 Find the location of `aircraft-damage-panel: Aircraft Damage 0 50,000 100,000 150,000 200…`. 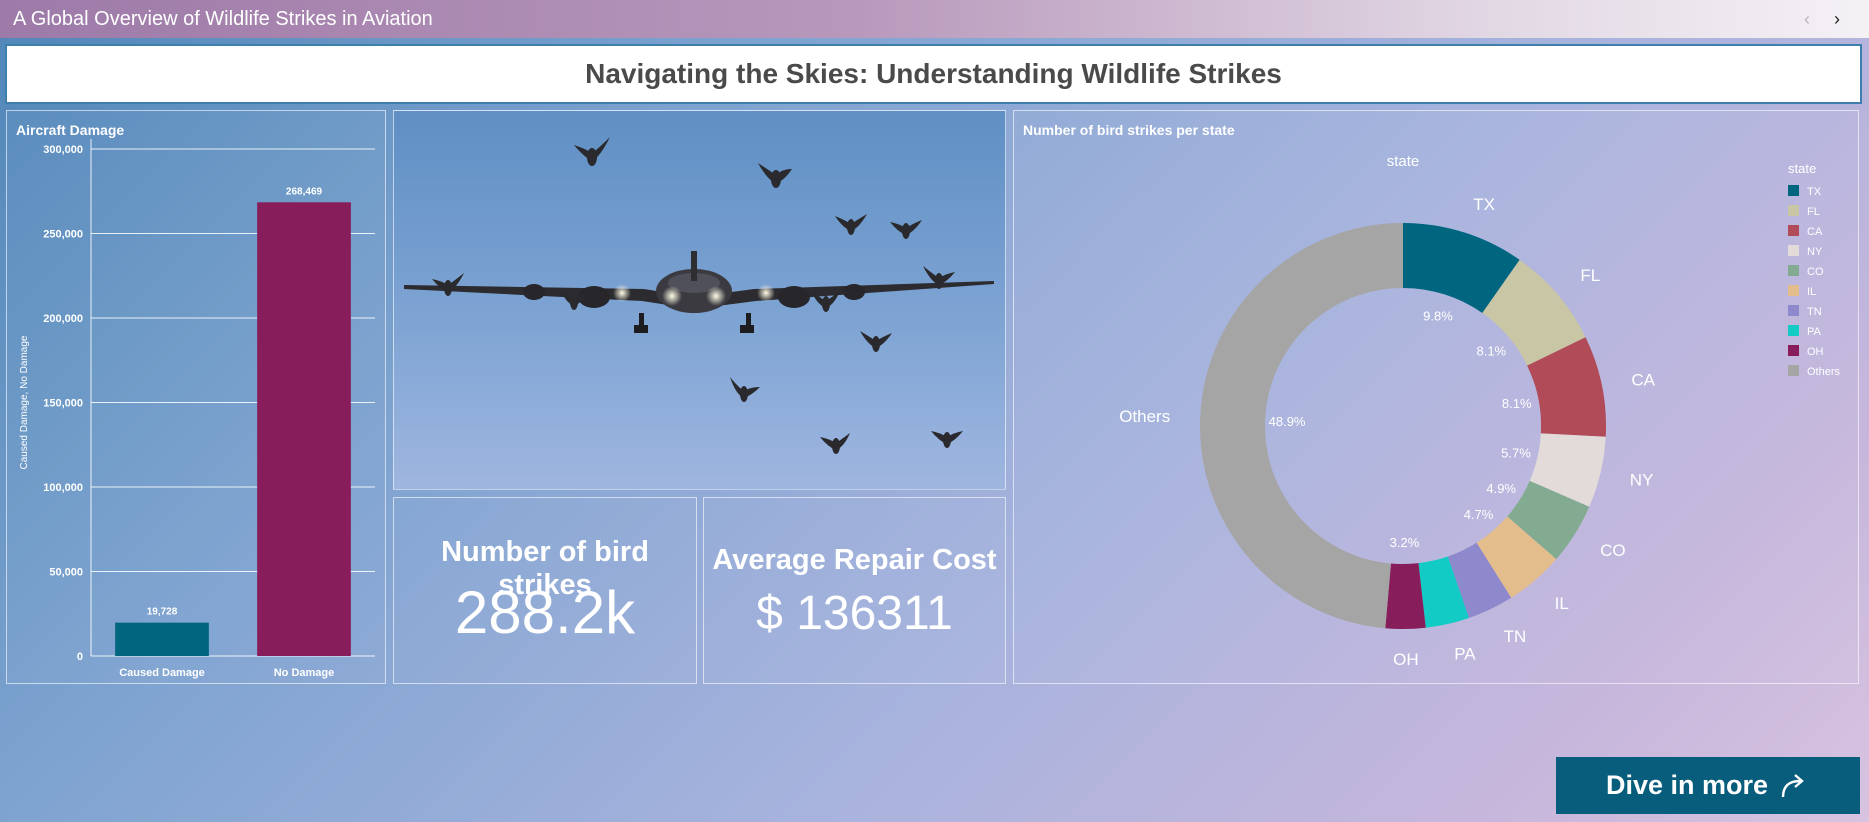

aircraft-damage-panel: Aircraft Damage 0 50,000 100,000 150,000 200… is located at coordinates (196, 397).